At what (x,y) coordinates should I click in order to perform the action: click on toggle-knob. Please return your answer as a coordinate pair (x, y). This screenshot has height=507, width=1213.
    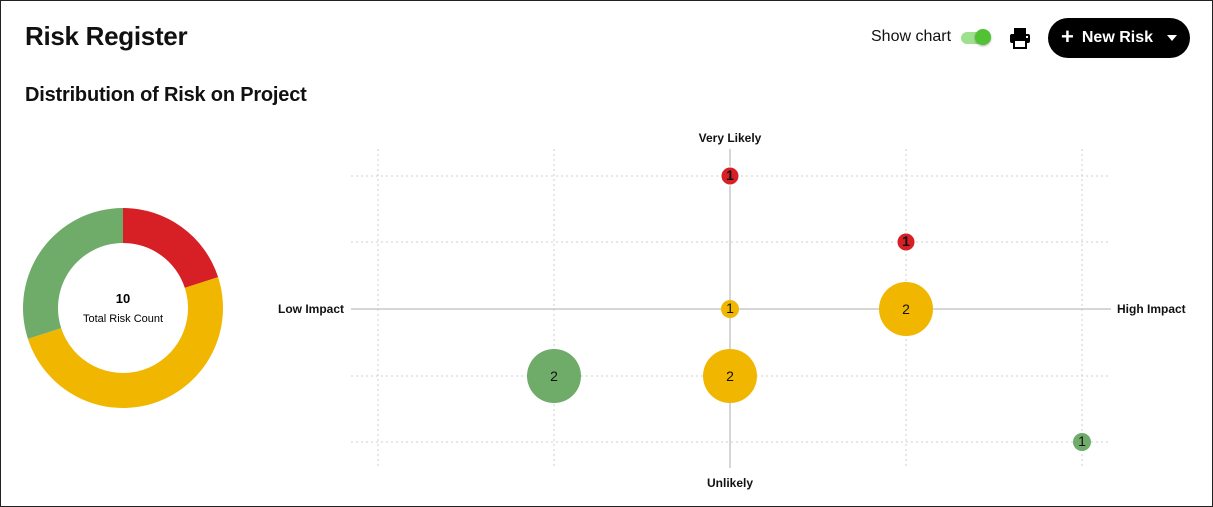
    Looking at the image, I should click on (983, 37).